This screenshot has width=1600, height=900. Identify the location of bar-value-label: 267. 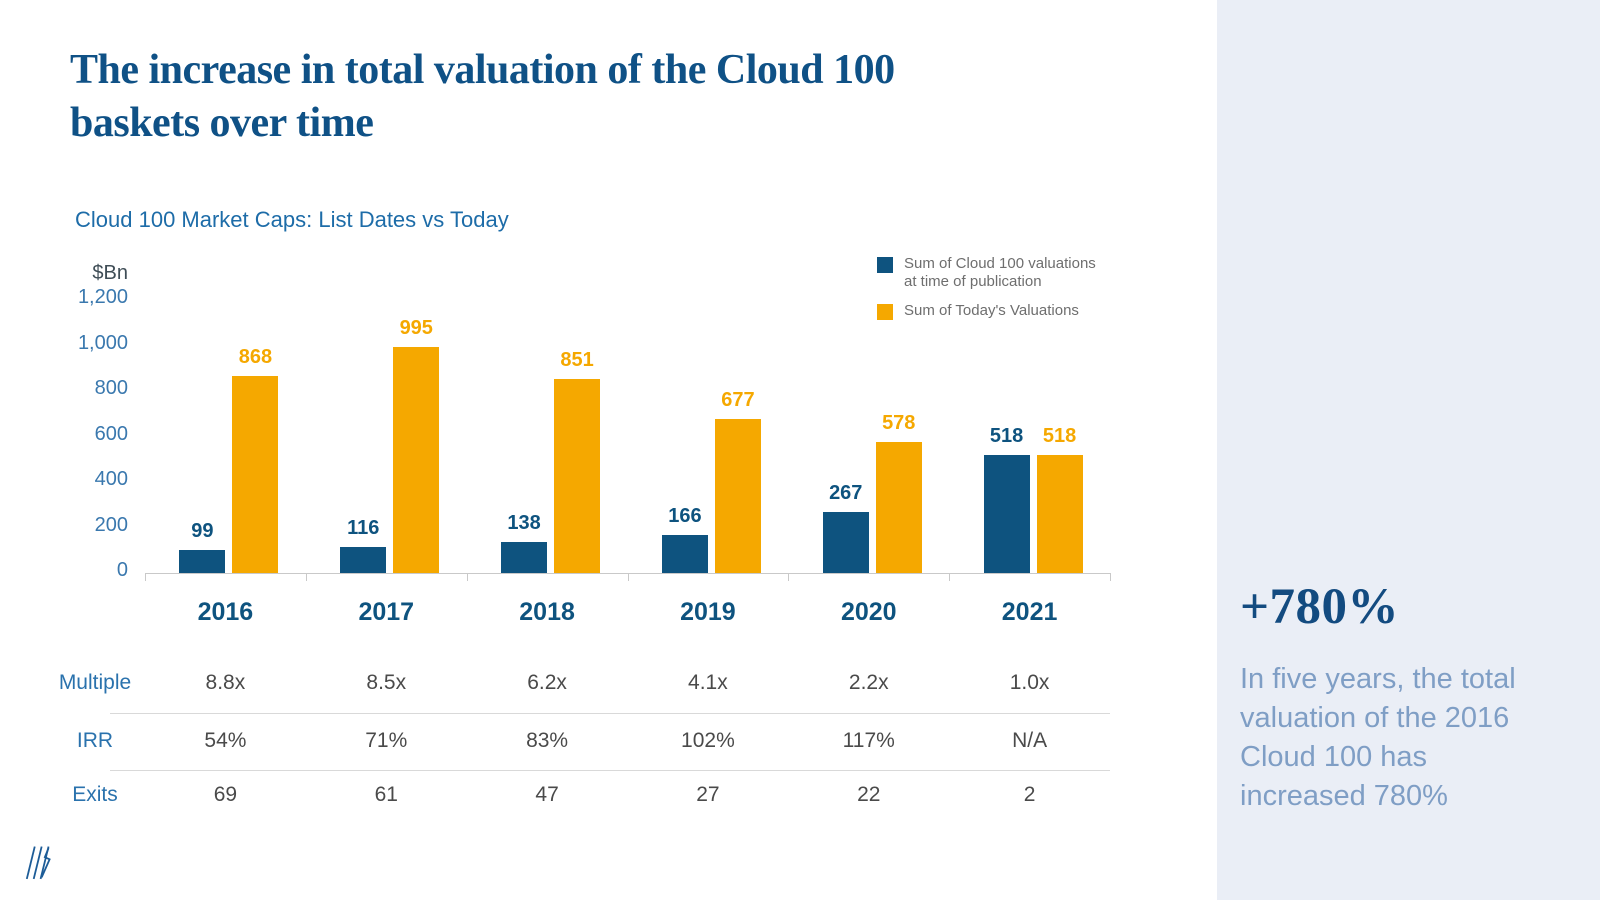
(846, 493).